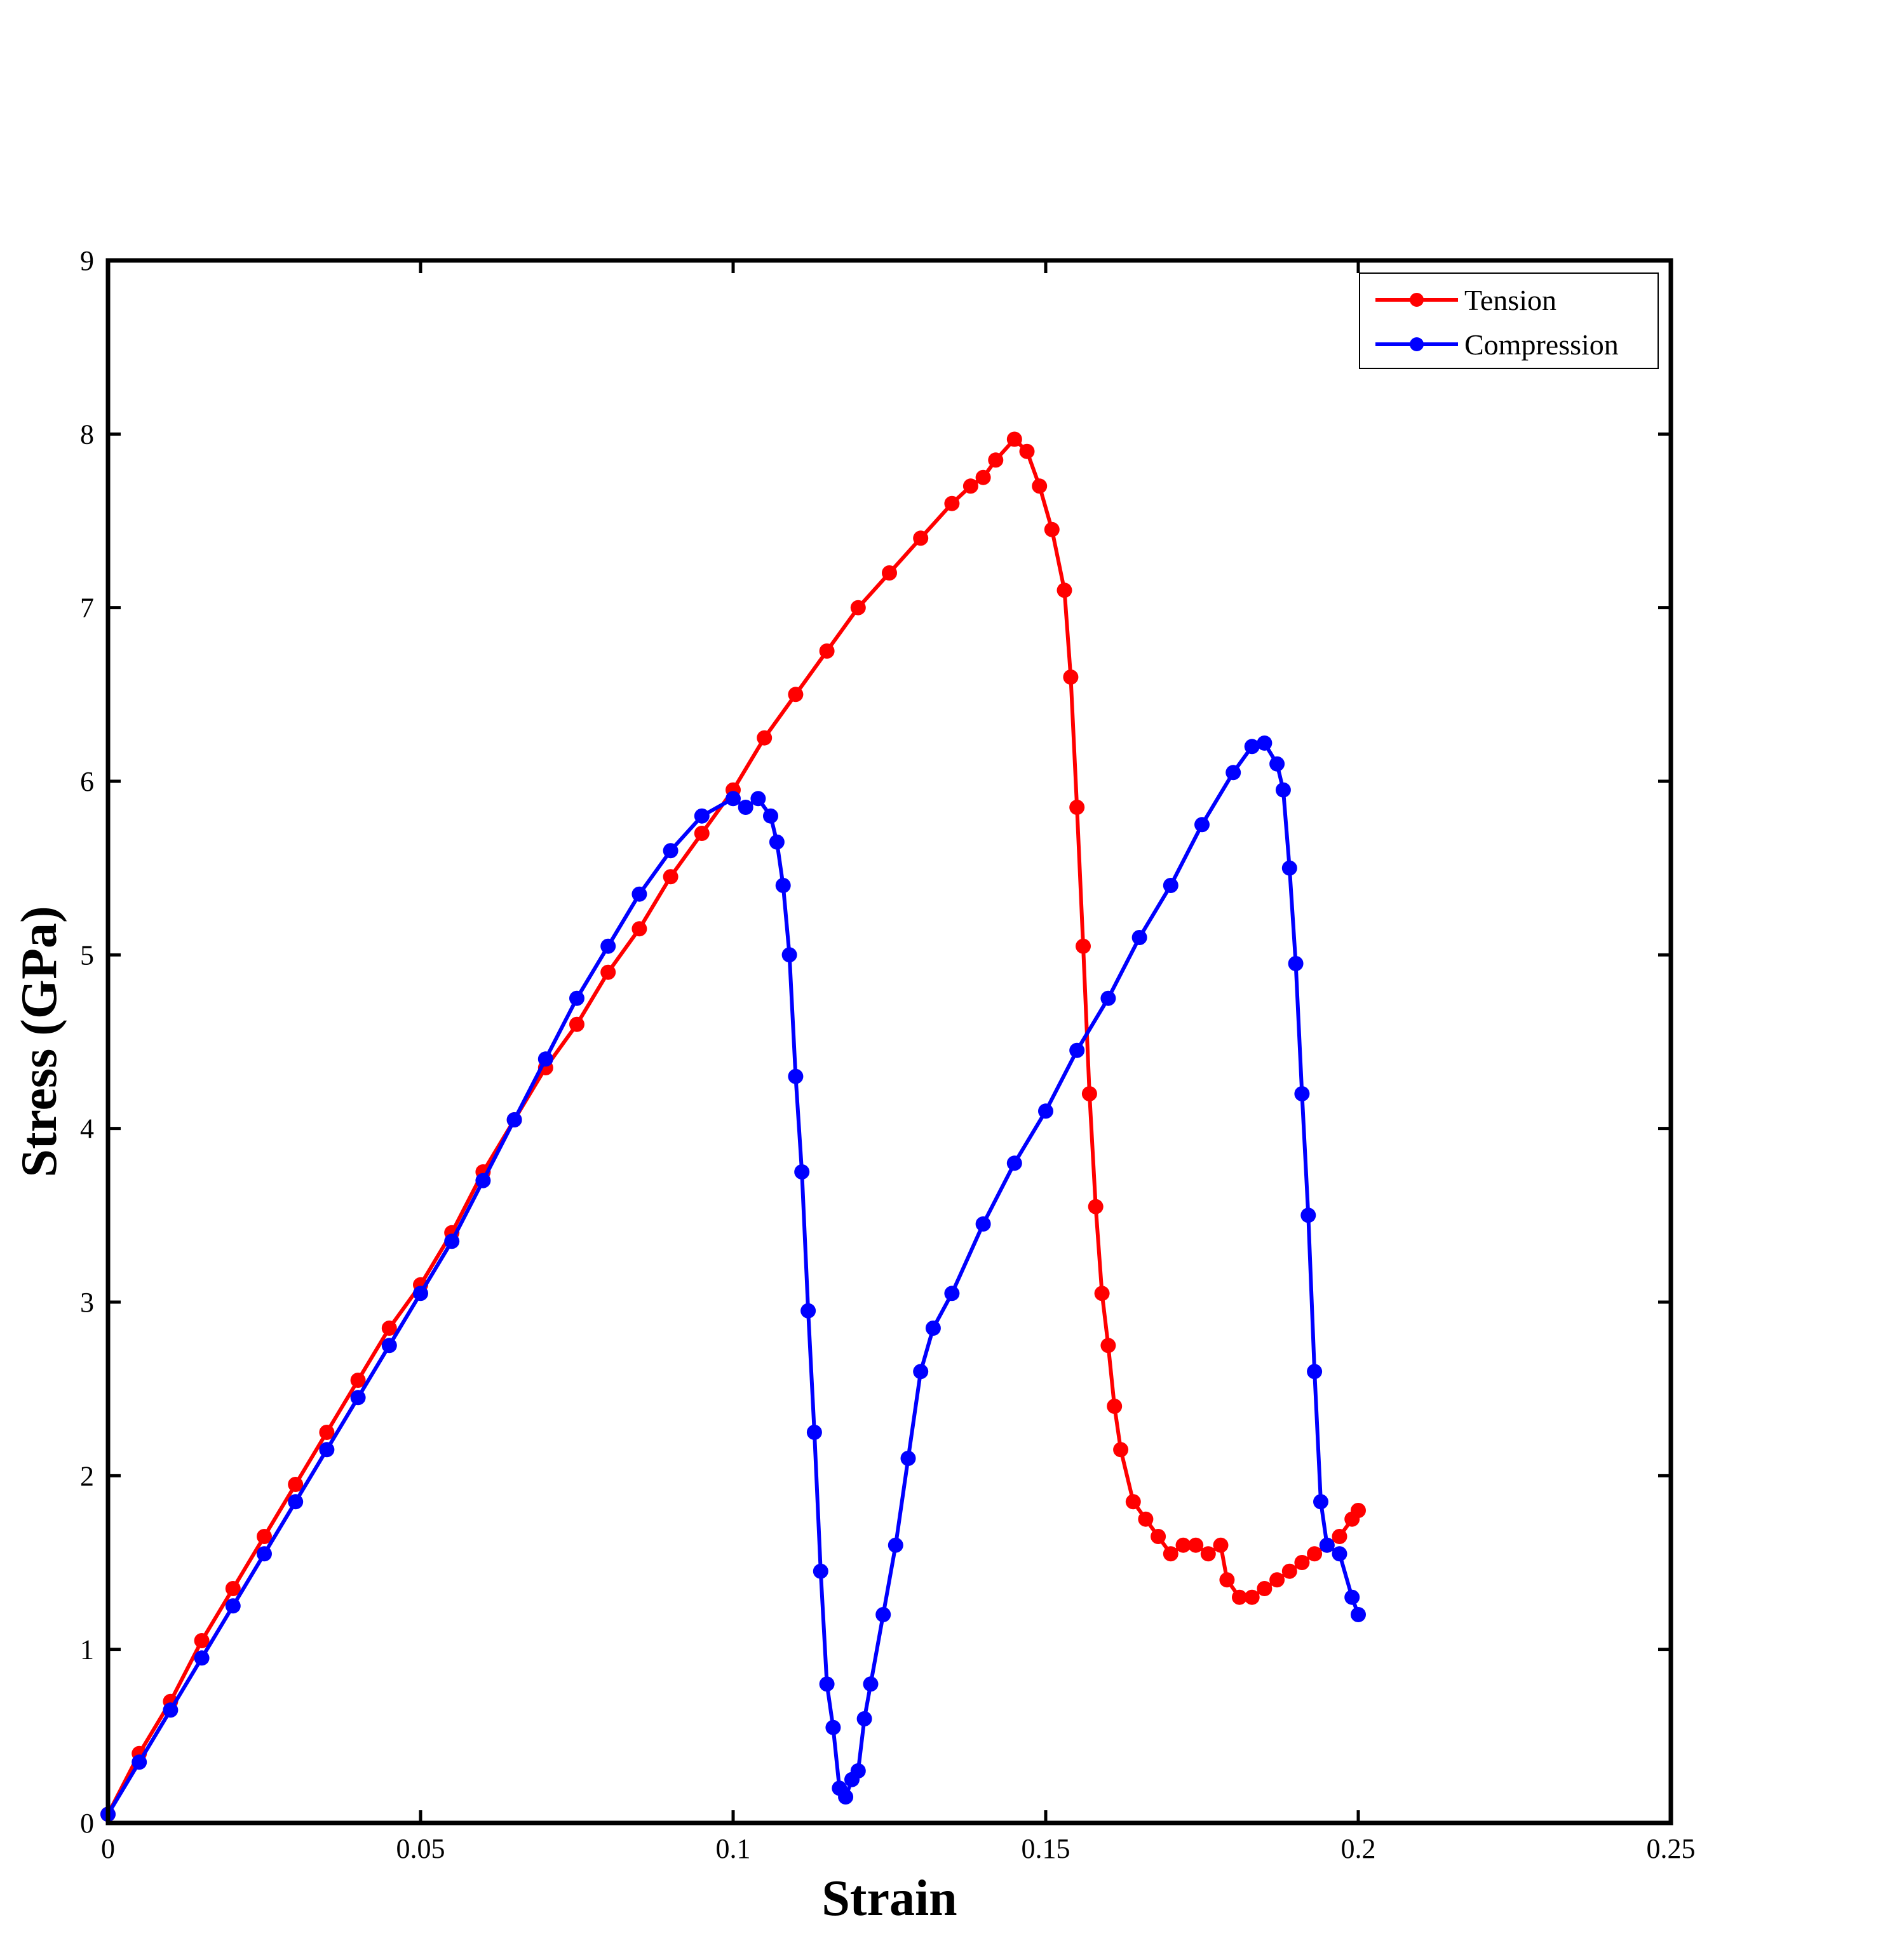 Image resolution: width=1904 pixels, height=1943 pixels. What do you see at coordinates (1509, 320) in the screenshot?
I see `legend: Tension Compression` at bounding box center [1509, 320].